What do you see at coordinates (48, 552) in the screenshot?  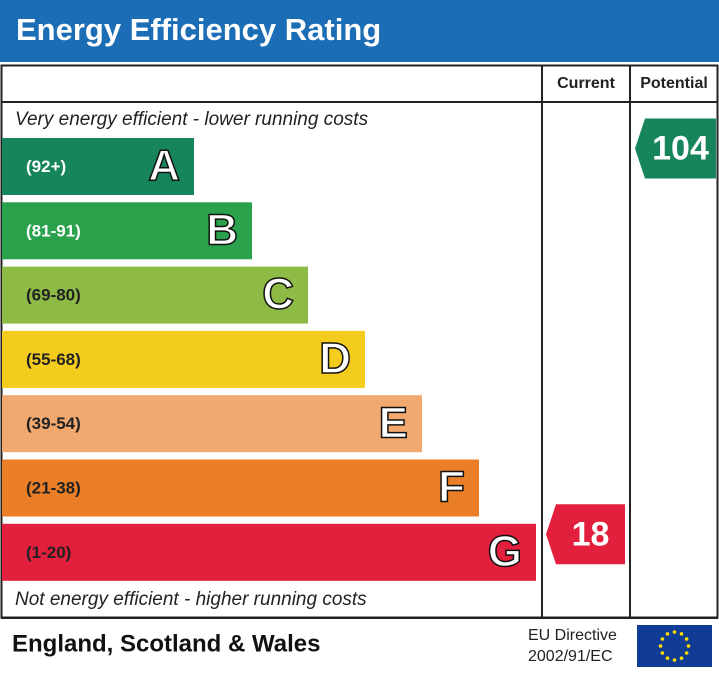 I see `band-range: (1-20)` at bounding box center [48, 552].